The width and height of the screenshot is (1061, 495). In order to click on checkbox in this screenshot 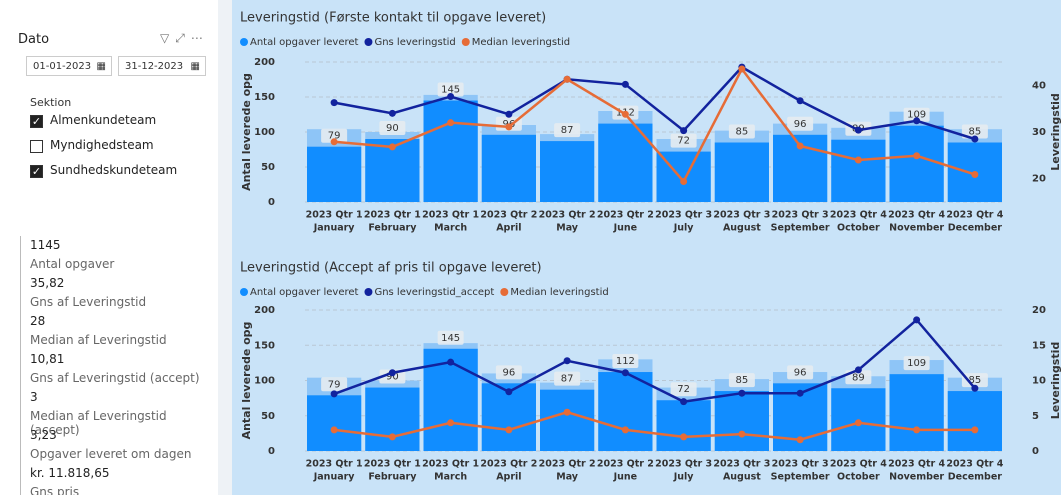, I will do `click(36, 146)`.